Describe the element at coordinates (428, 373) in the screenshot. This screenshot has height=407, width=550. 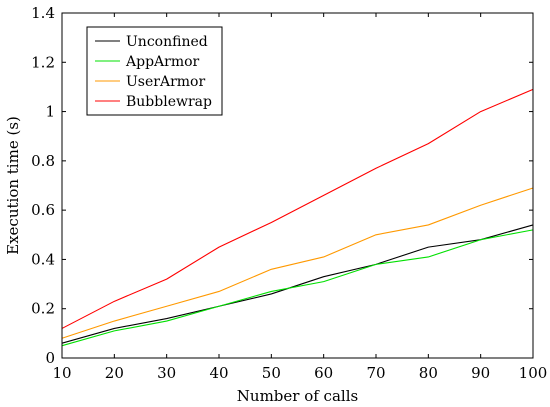
I see `x-tick-label: 80` at that location.